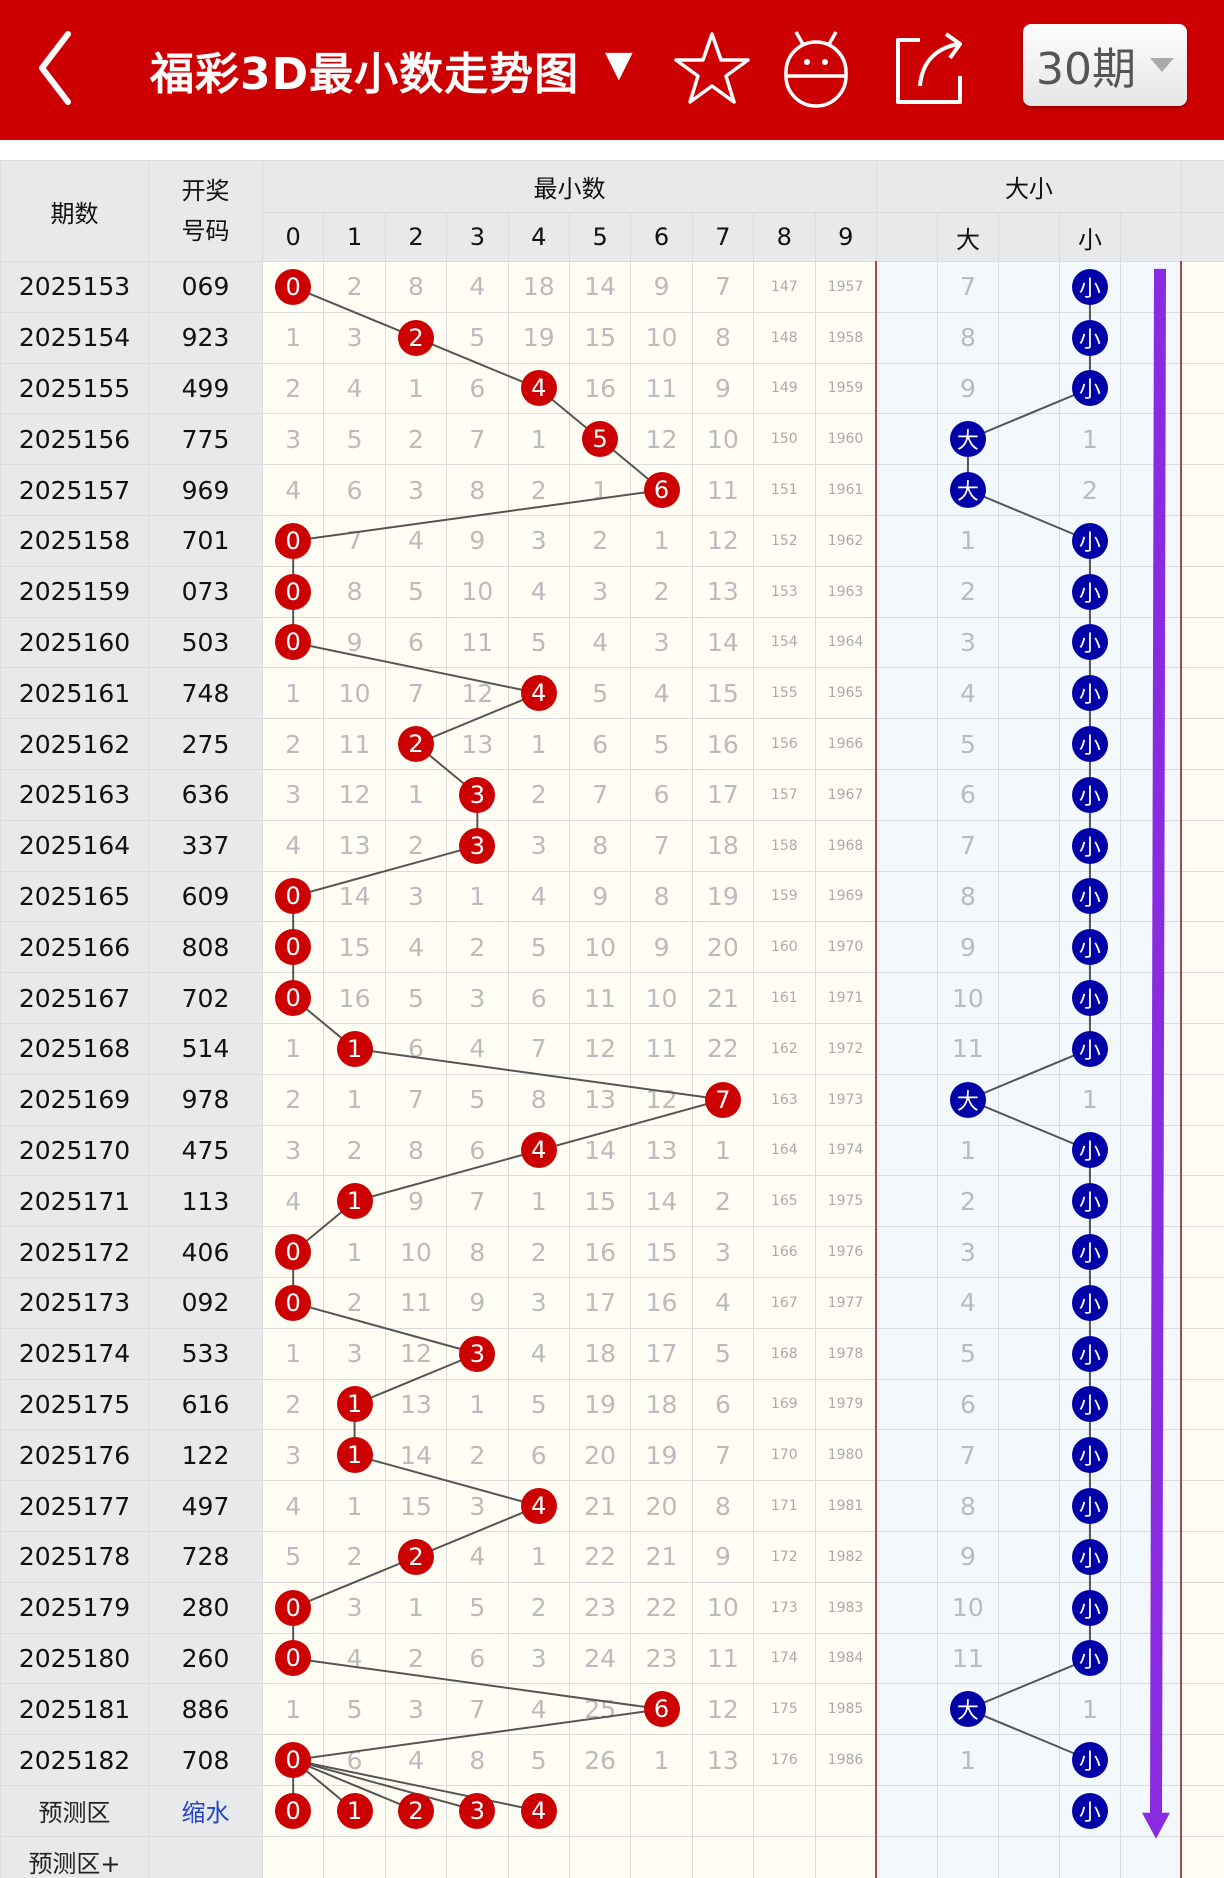 This screenshot has width=1224, height=1878. What do you see at coordinates (74, 540) in the screenshot?
I see `period-cell: 2025158` at bounding box center [74, 540].